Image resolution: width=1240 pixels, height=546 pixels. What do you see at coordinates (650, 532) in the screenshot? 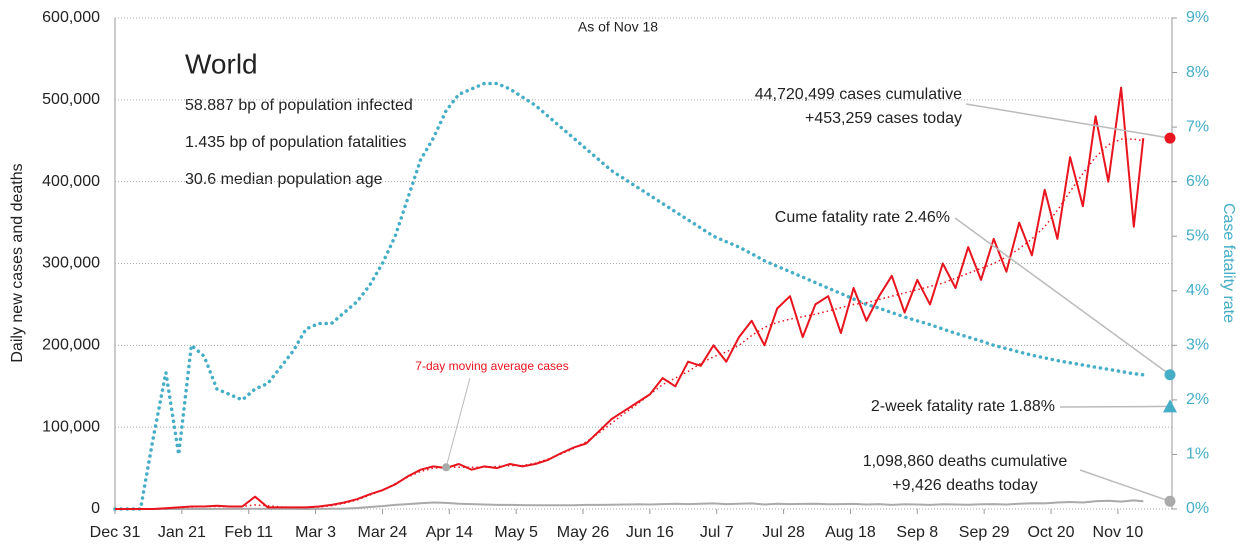
I see `x-tick-label: Jun 16` at bounding box center [650, 532].